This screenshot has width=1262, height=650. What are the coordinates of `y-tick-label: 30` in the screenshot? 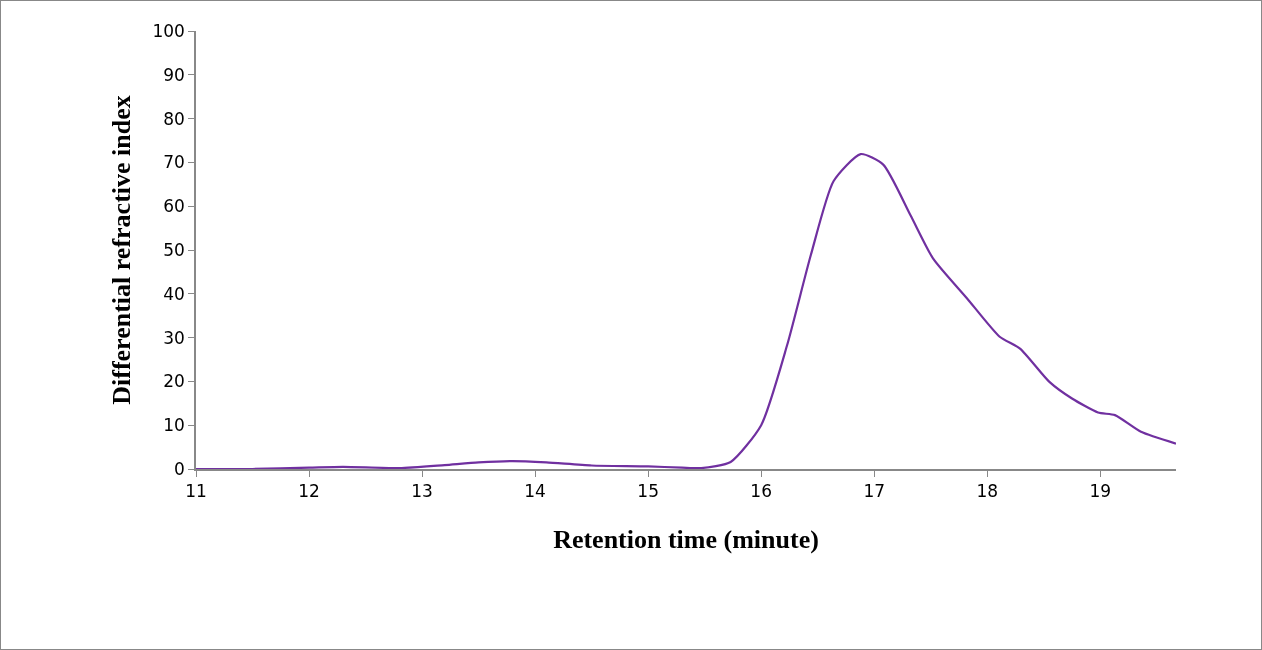 It's located at (174, 337).